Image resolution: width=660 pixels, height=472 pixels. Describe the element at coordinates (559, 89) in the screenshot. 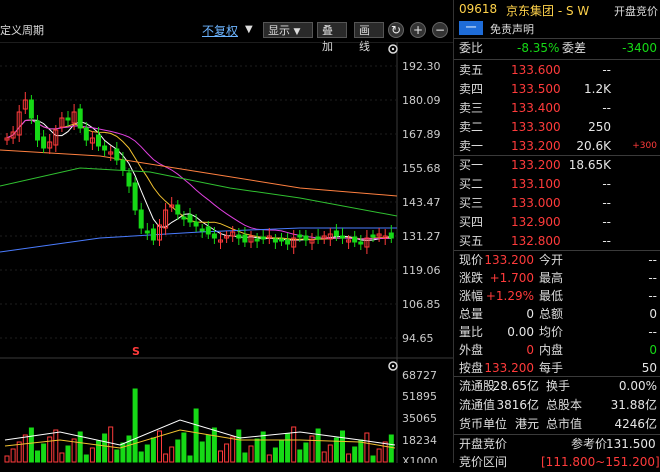

I see `ask-row: 卖四 133.500 1.2K` at that location.